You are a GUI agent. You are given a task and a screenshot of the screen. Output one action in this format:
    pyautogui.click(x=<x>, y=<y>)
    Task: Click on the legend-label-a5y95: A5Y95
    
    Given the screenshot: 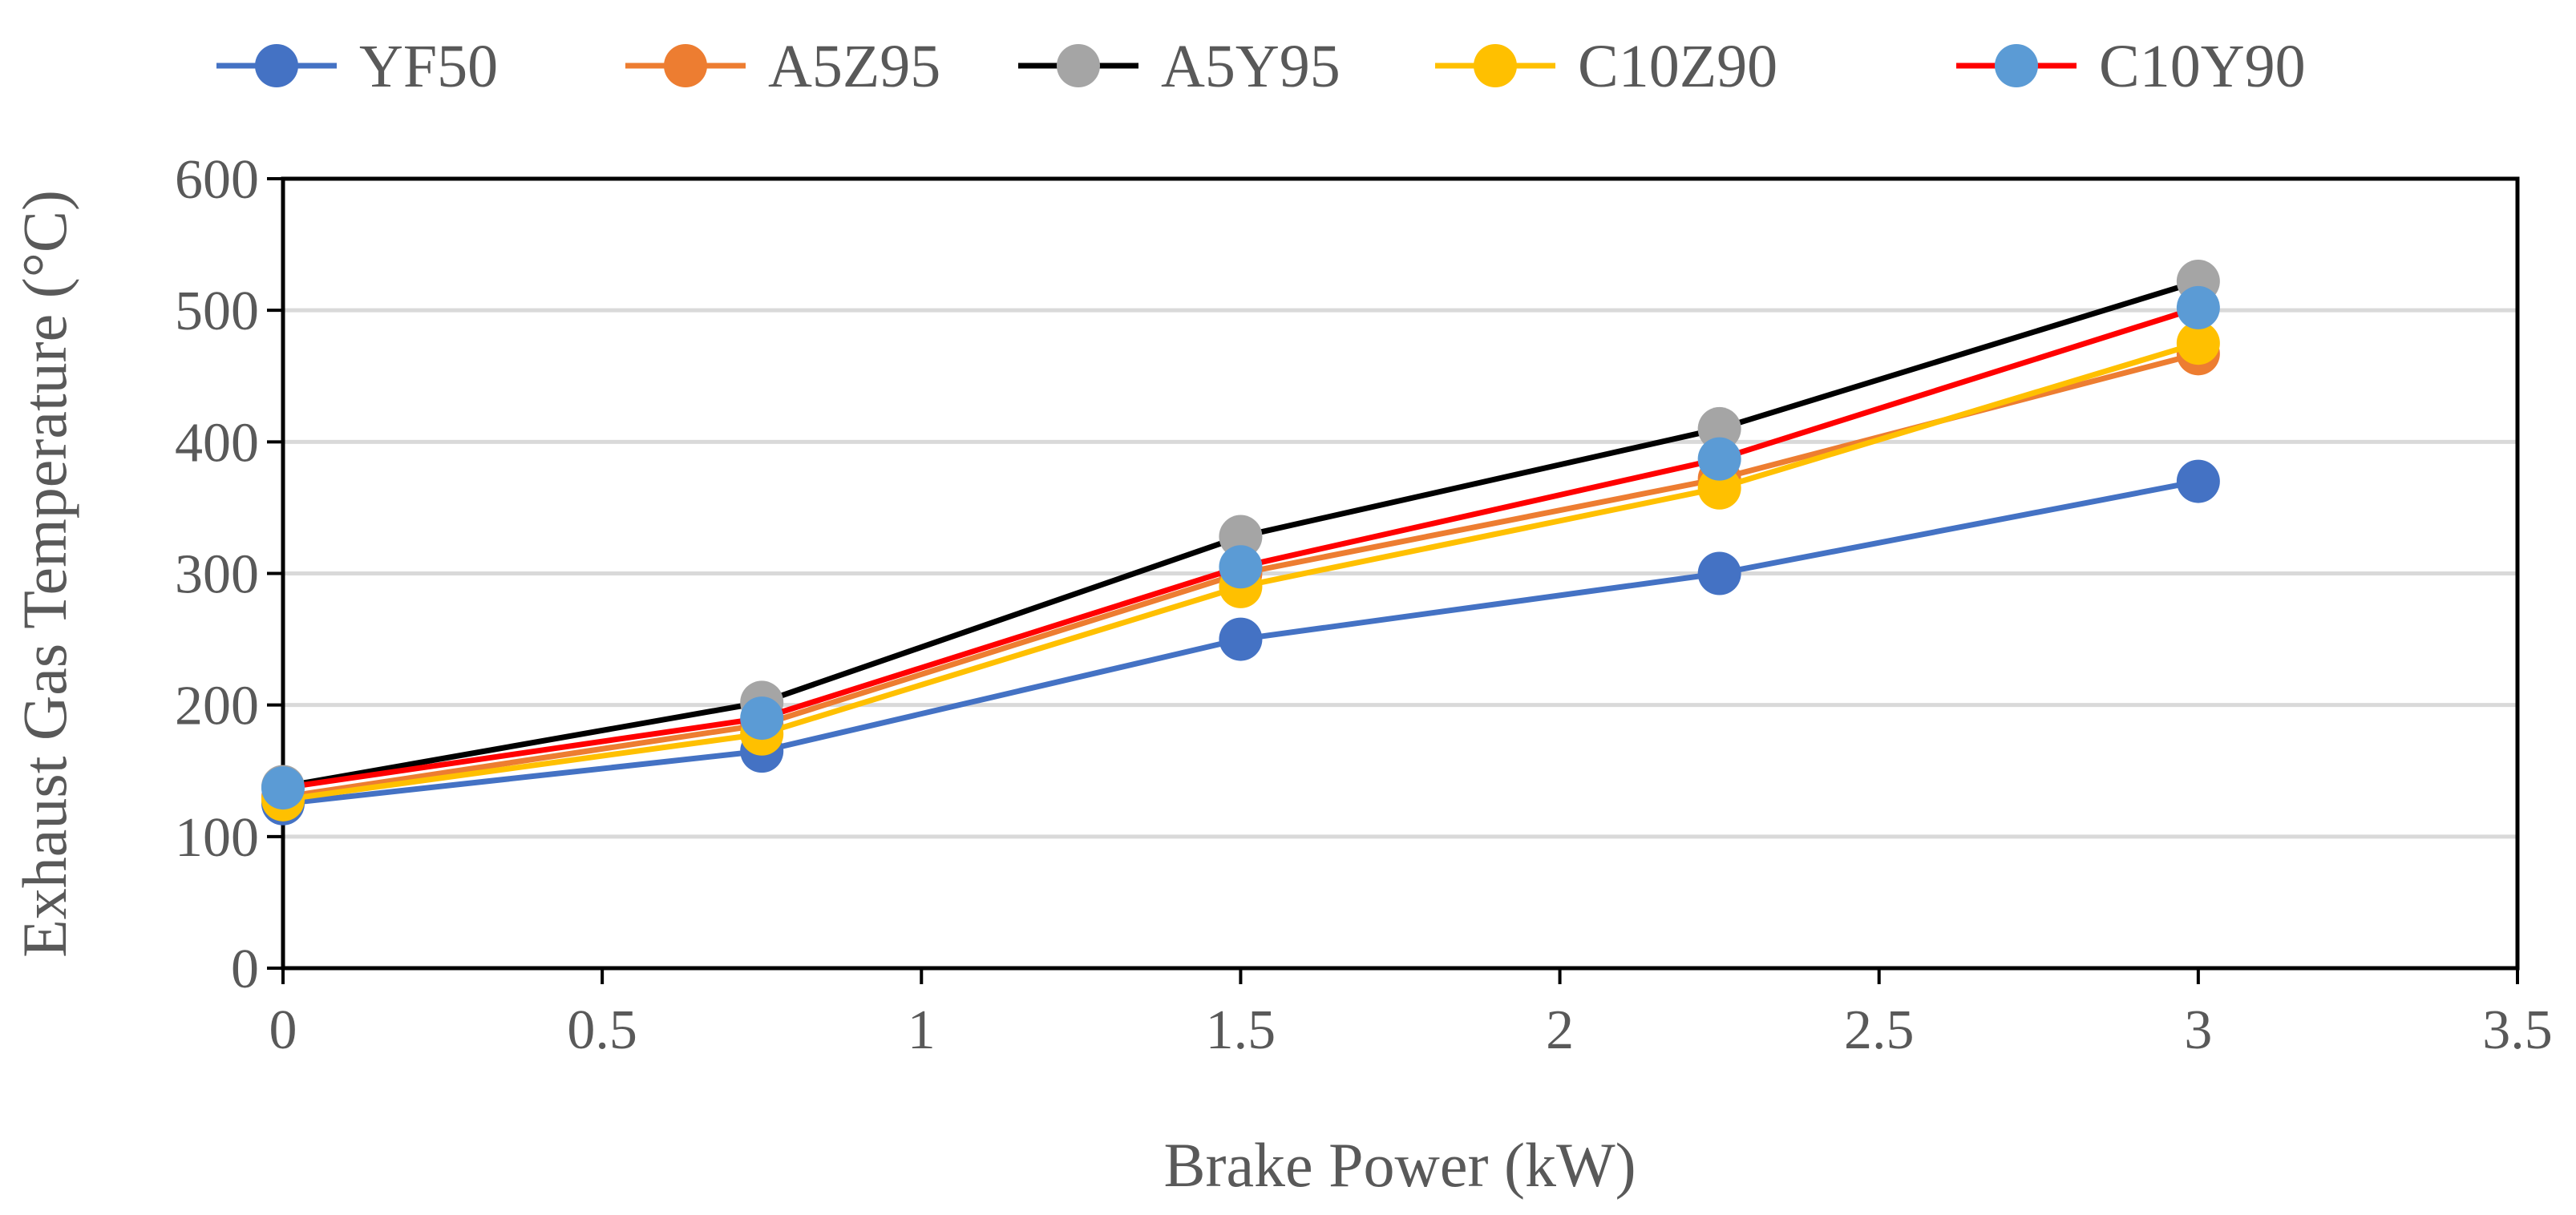 What is the action you would take?
    pyautogui.click(x=1251, y=66)
    